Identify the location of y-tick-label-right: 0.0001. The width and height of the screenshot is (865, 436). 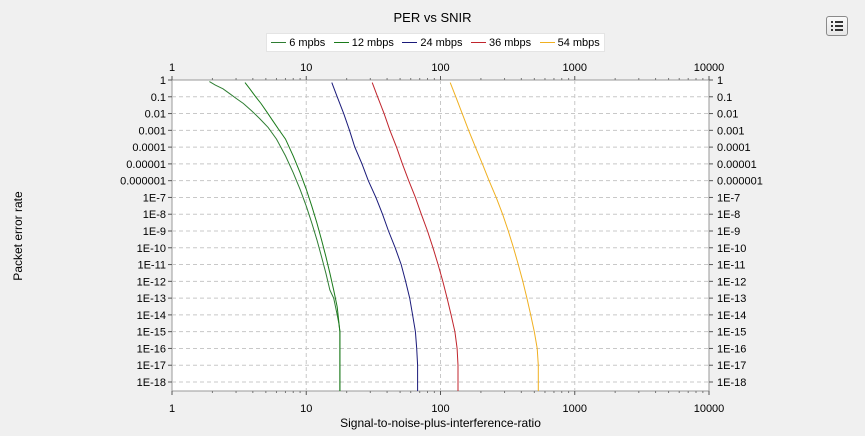
(734, 148).